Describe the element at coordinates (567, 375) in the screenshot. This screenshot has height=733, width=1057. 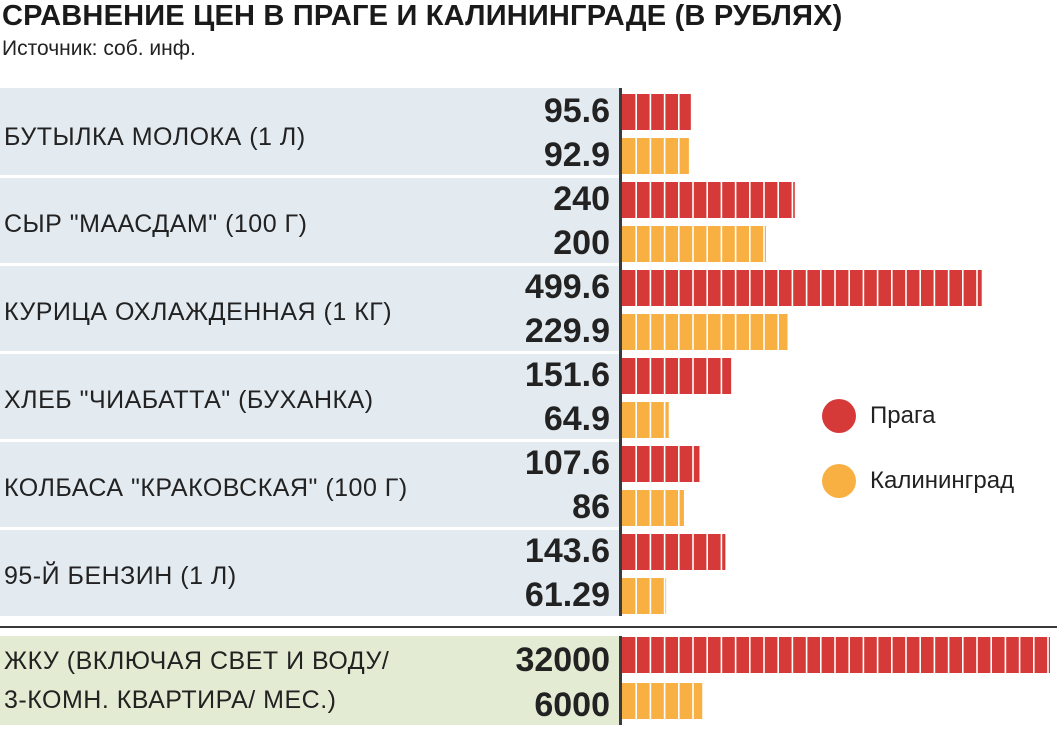
I see `value-label-prague: 151.6` at that location.